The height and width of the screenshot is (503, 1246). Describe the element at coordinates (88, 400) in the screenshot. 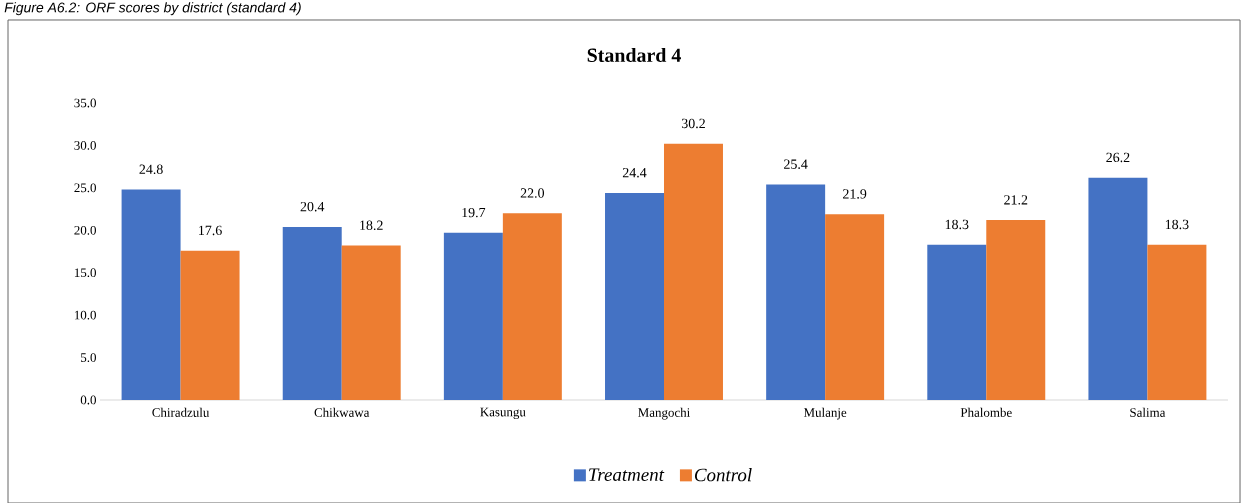

I see `y-tick-label: 0.0` at that location.